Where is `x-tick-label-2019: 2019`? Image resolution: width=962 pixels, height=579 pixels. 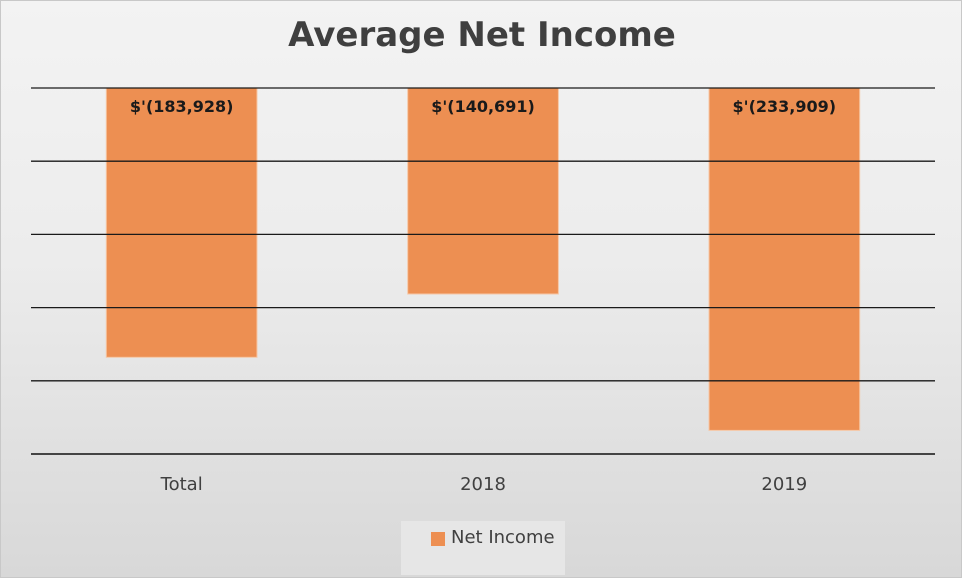 x-tick-label-2019: 2019 is located at coordinates (784, 484).